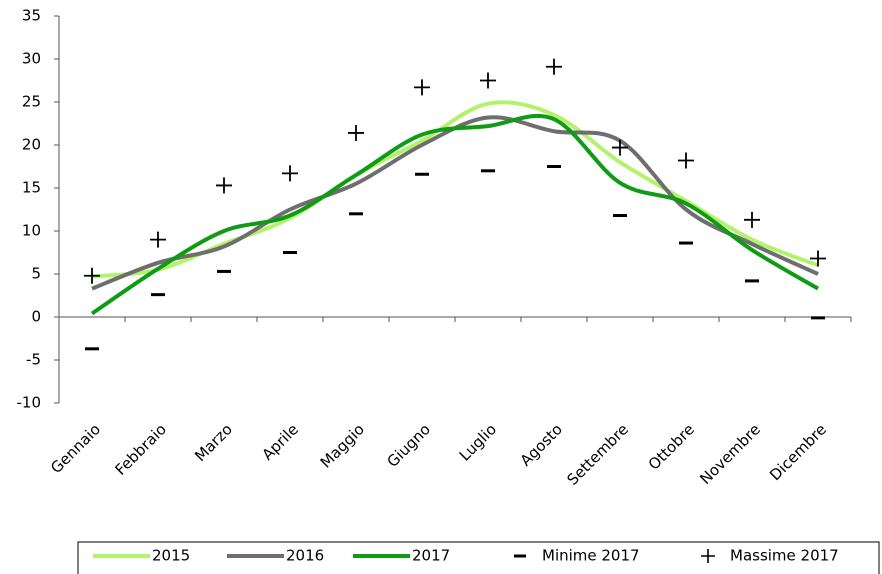  Describe the element at coordinates (31, 231) in the screenshot. I see `y-tick-label: 10` at that location.